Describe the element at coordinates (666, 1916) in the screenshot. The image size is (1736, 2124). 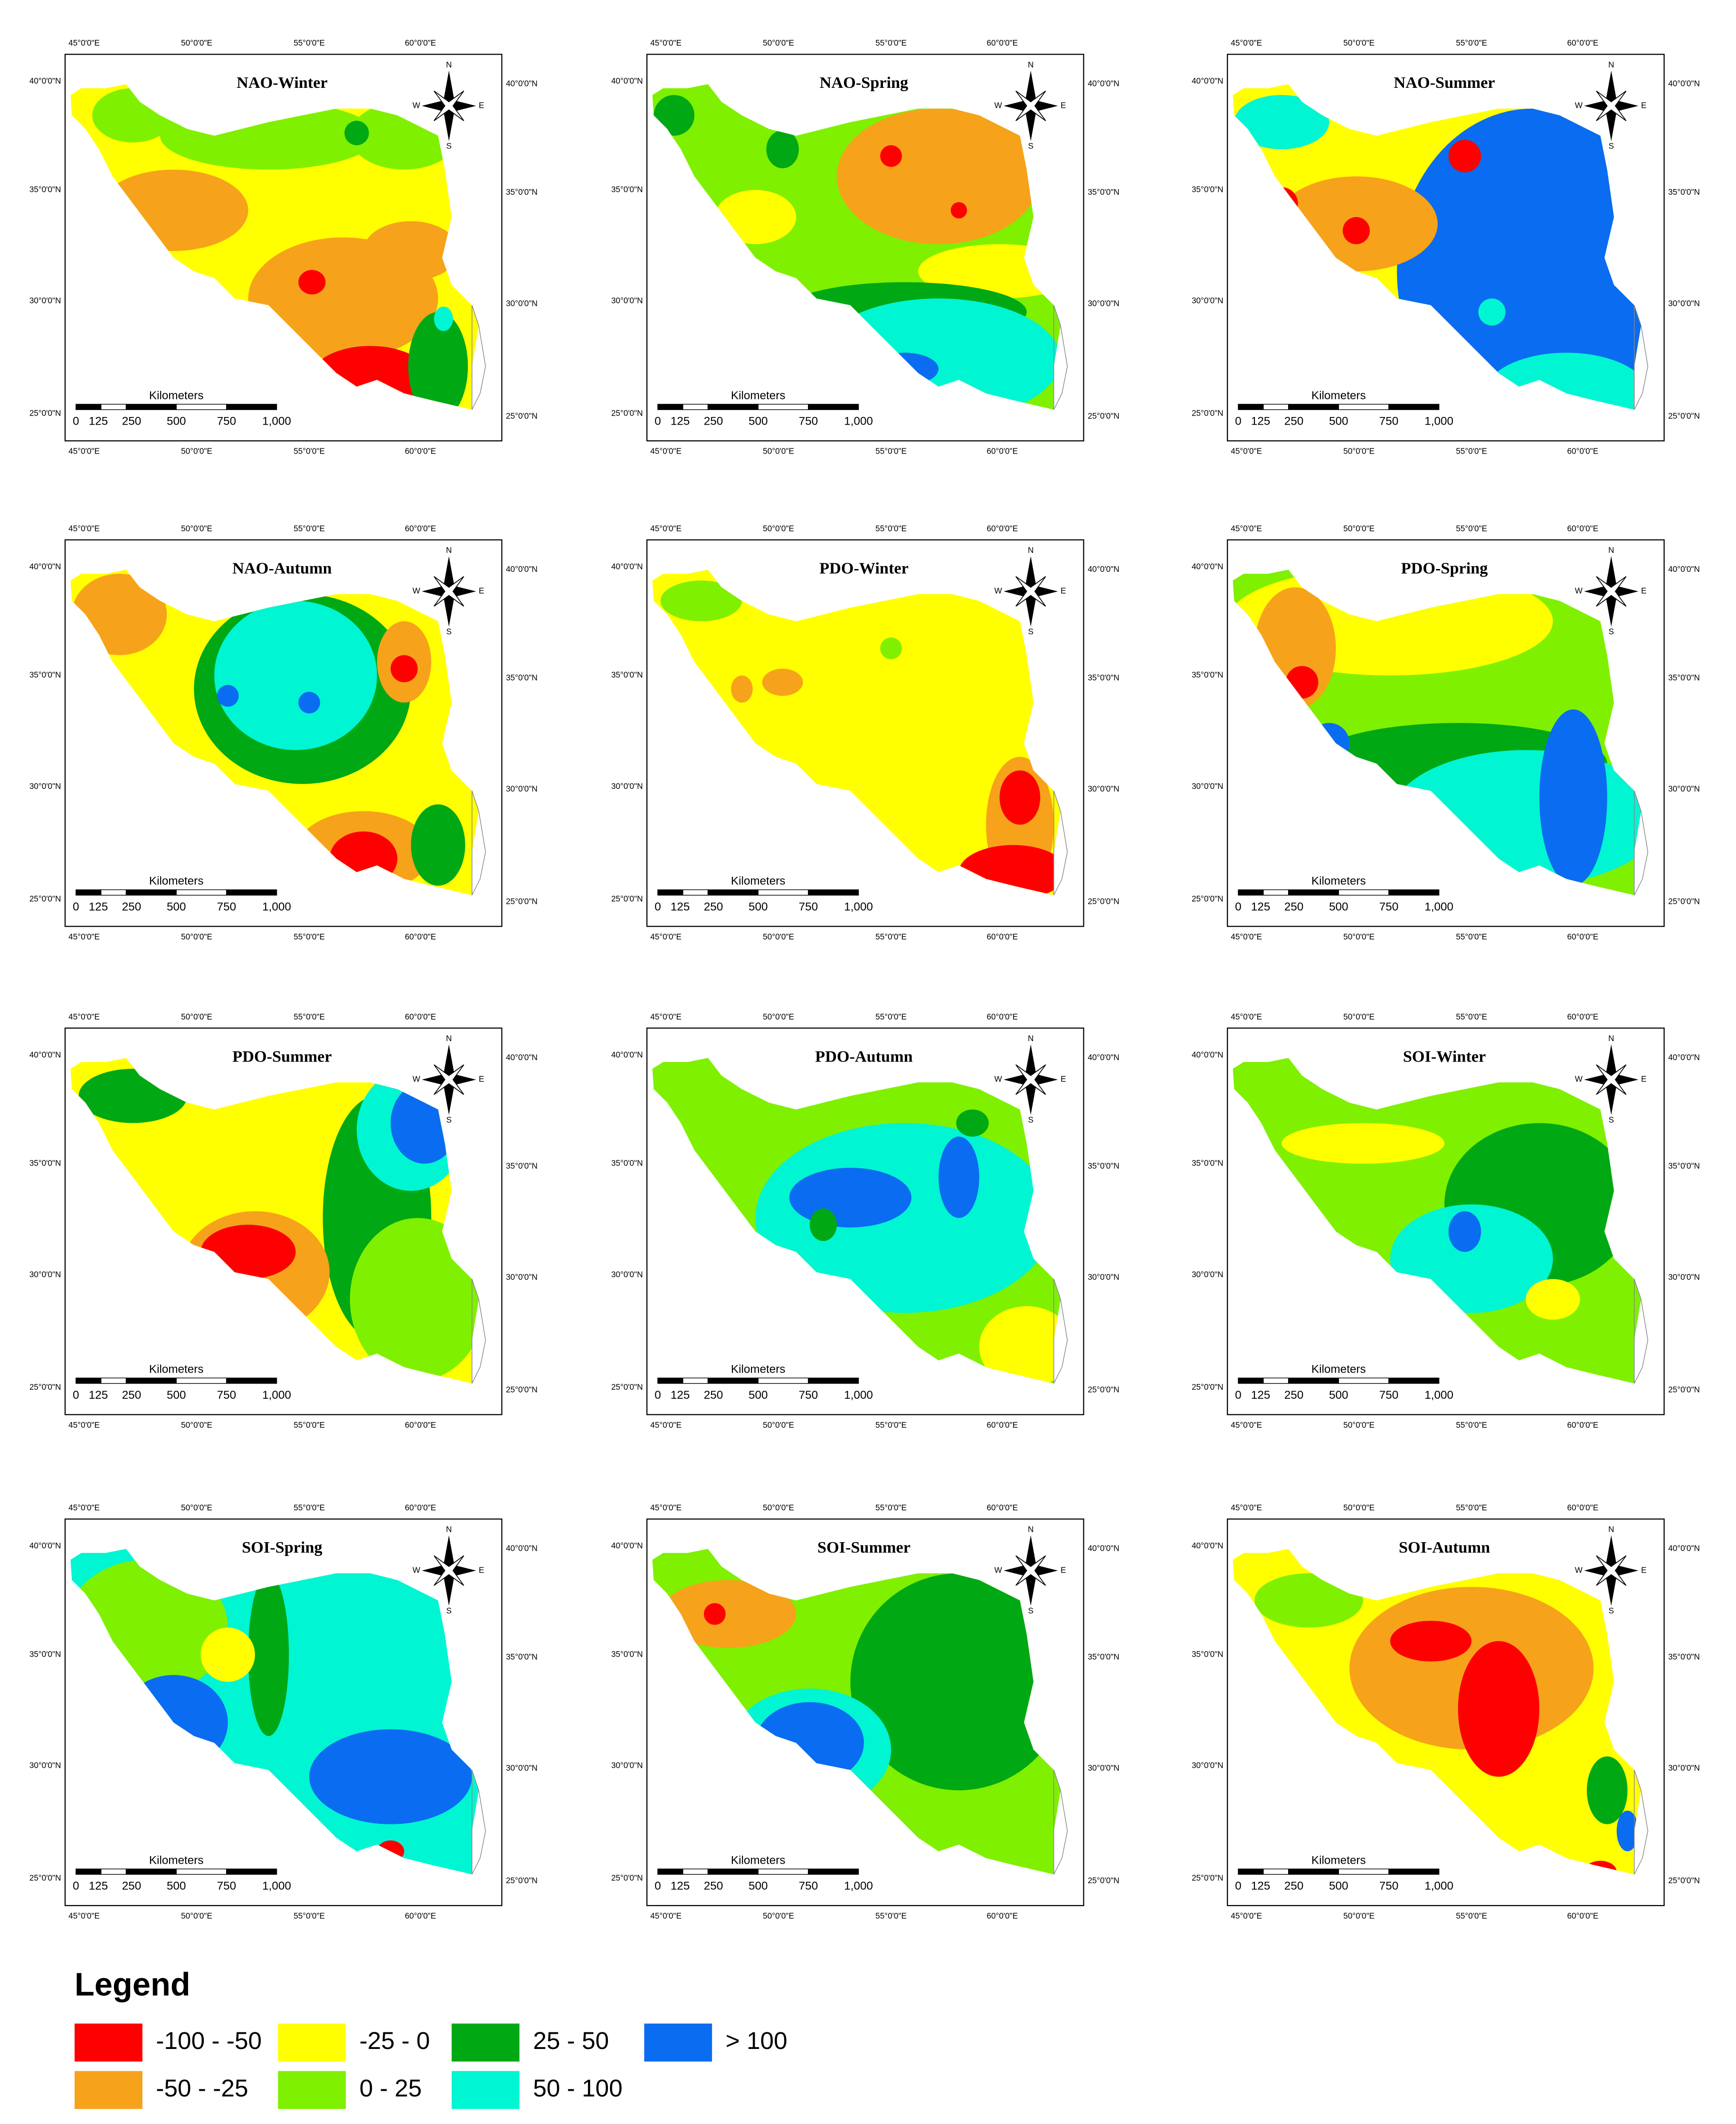
I see `x-label-bottom: 45°0'0"E` at that location.